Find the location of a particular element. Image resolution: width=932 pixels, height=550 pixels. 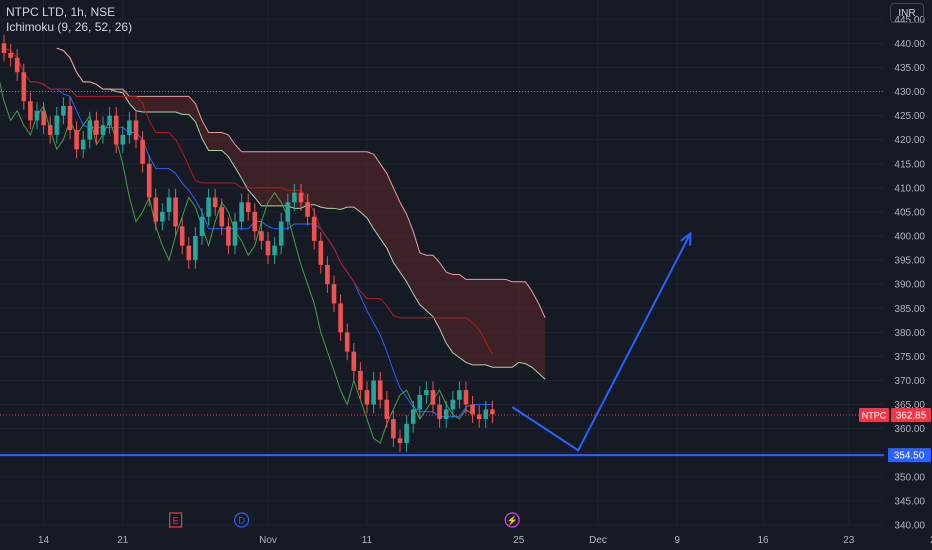

event-marker-letter: E is located at coordinates (176, 521).